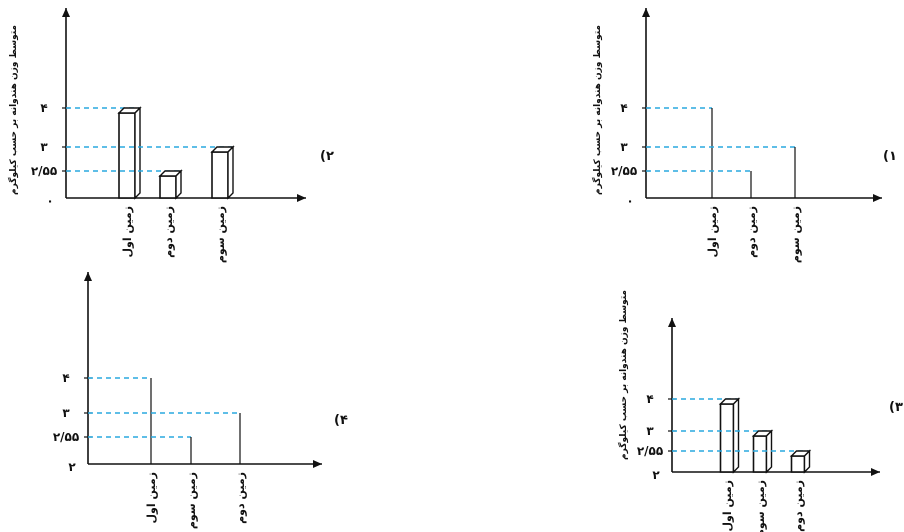 This screenshot has height=532, width=904. What do you see at coordinates (896, 407) in the screenshot?
I see `option-label: (۳` at bounding box center [896, 407].